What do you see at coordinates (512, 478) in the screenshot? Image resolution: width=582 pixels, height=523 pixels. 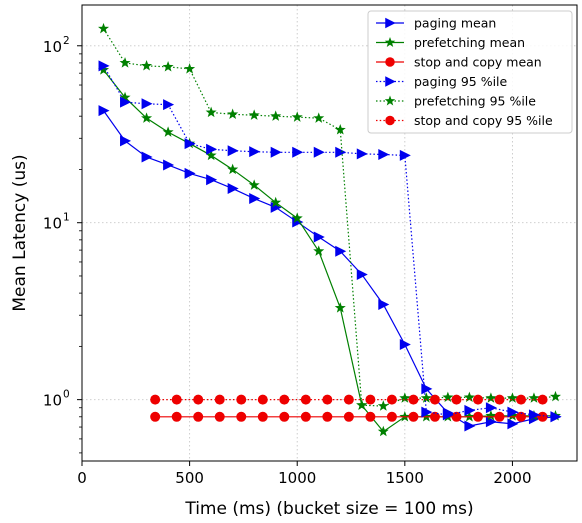 I see `x-tick-label: 2000` at bounding box center [512, 478].